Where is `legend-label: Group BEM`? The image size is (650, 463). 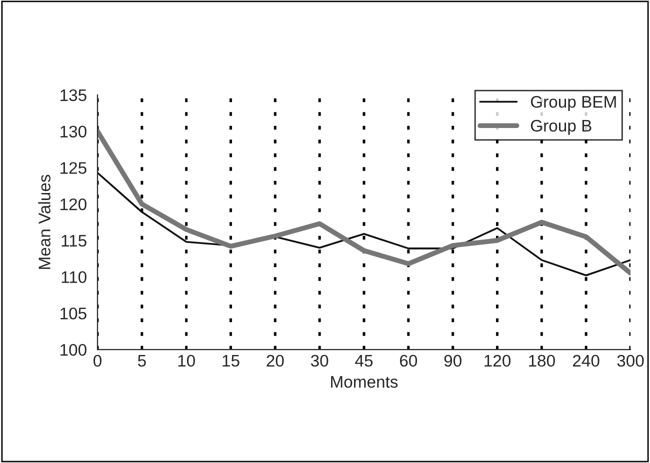 legend-label: Group BEM is located at coordinates (573, 104).